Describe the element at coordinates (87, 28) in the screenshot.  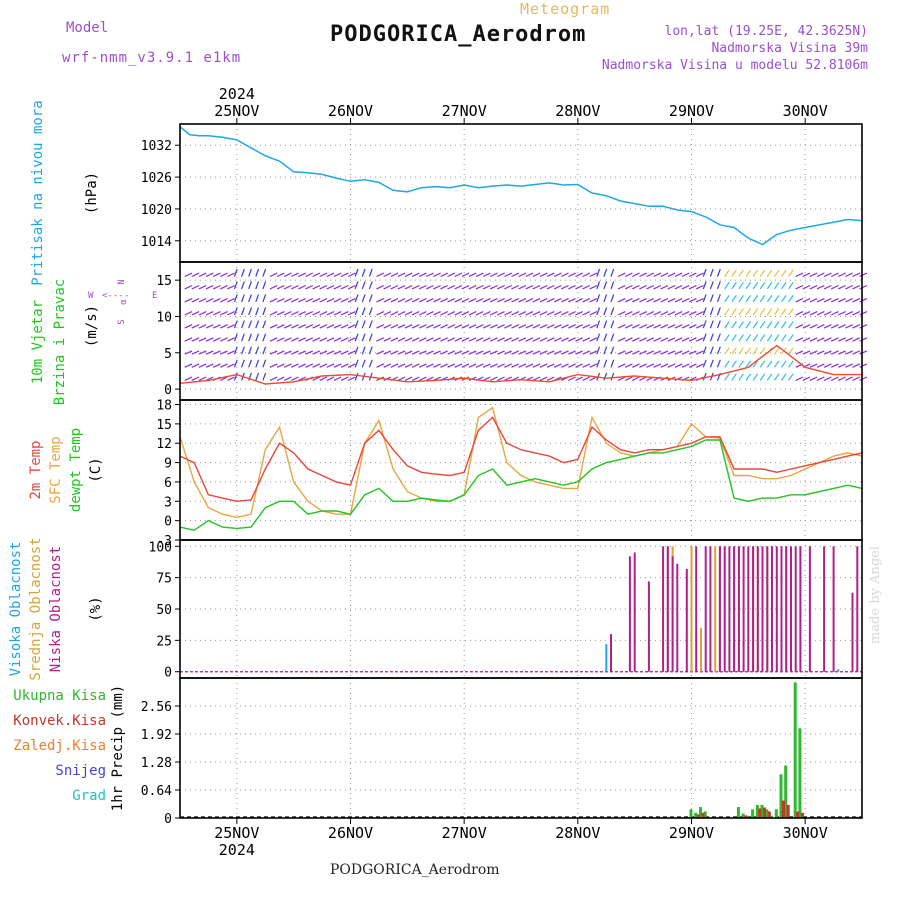
I see `model-label: Model` at that location.